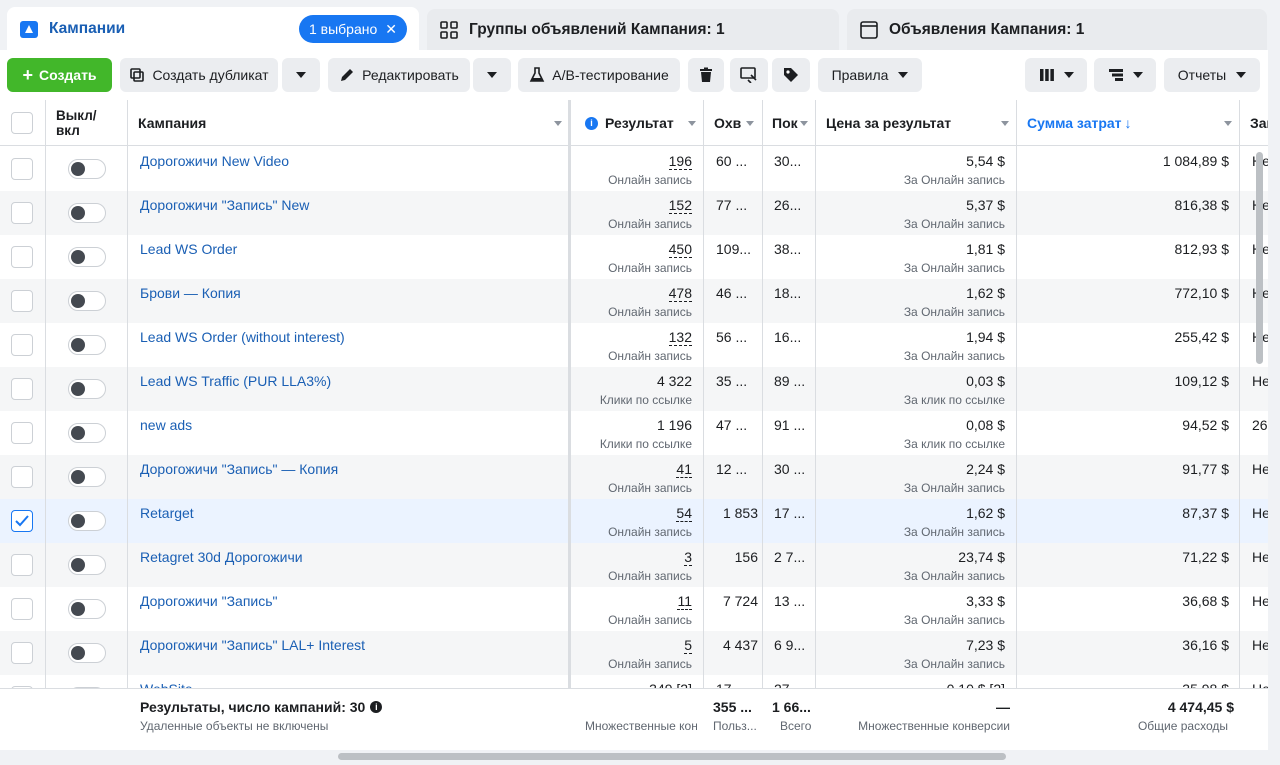 The height and width of the screenshot is (765, 1280). Describe the element at coordinates (352, 29) in the screenshot. I see `selected-badge: 1 выбрано ✕` at that location.